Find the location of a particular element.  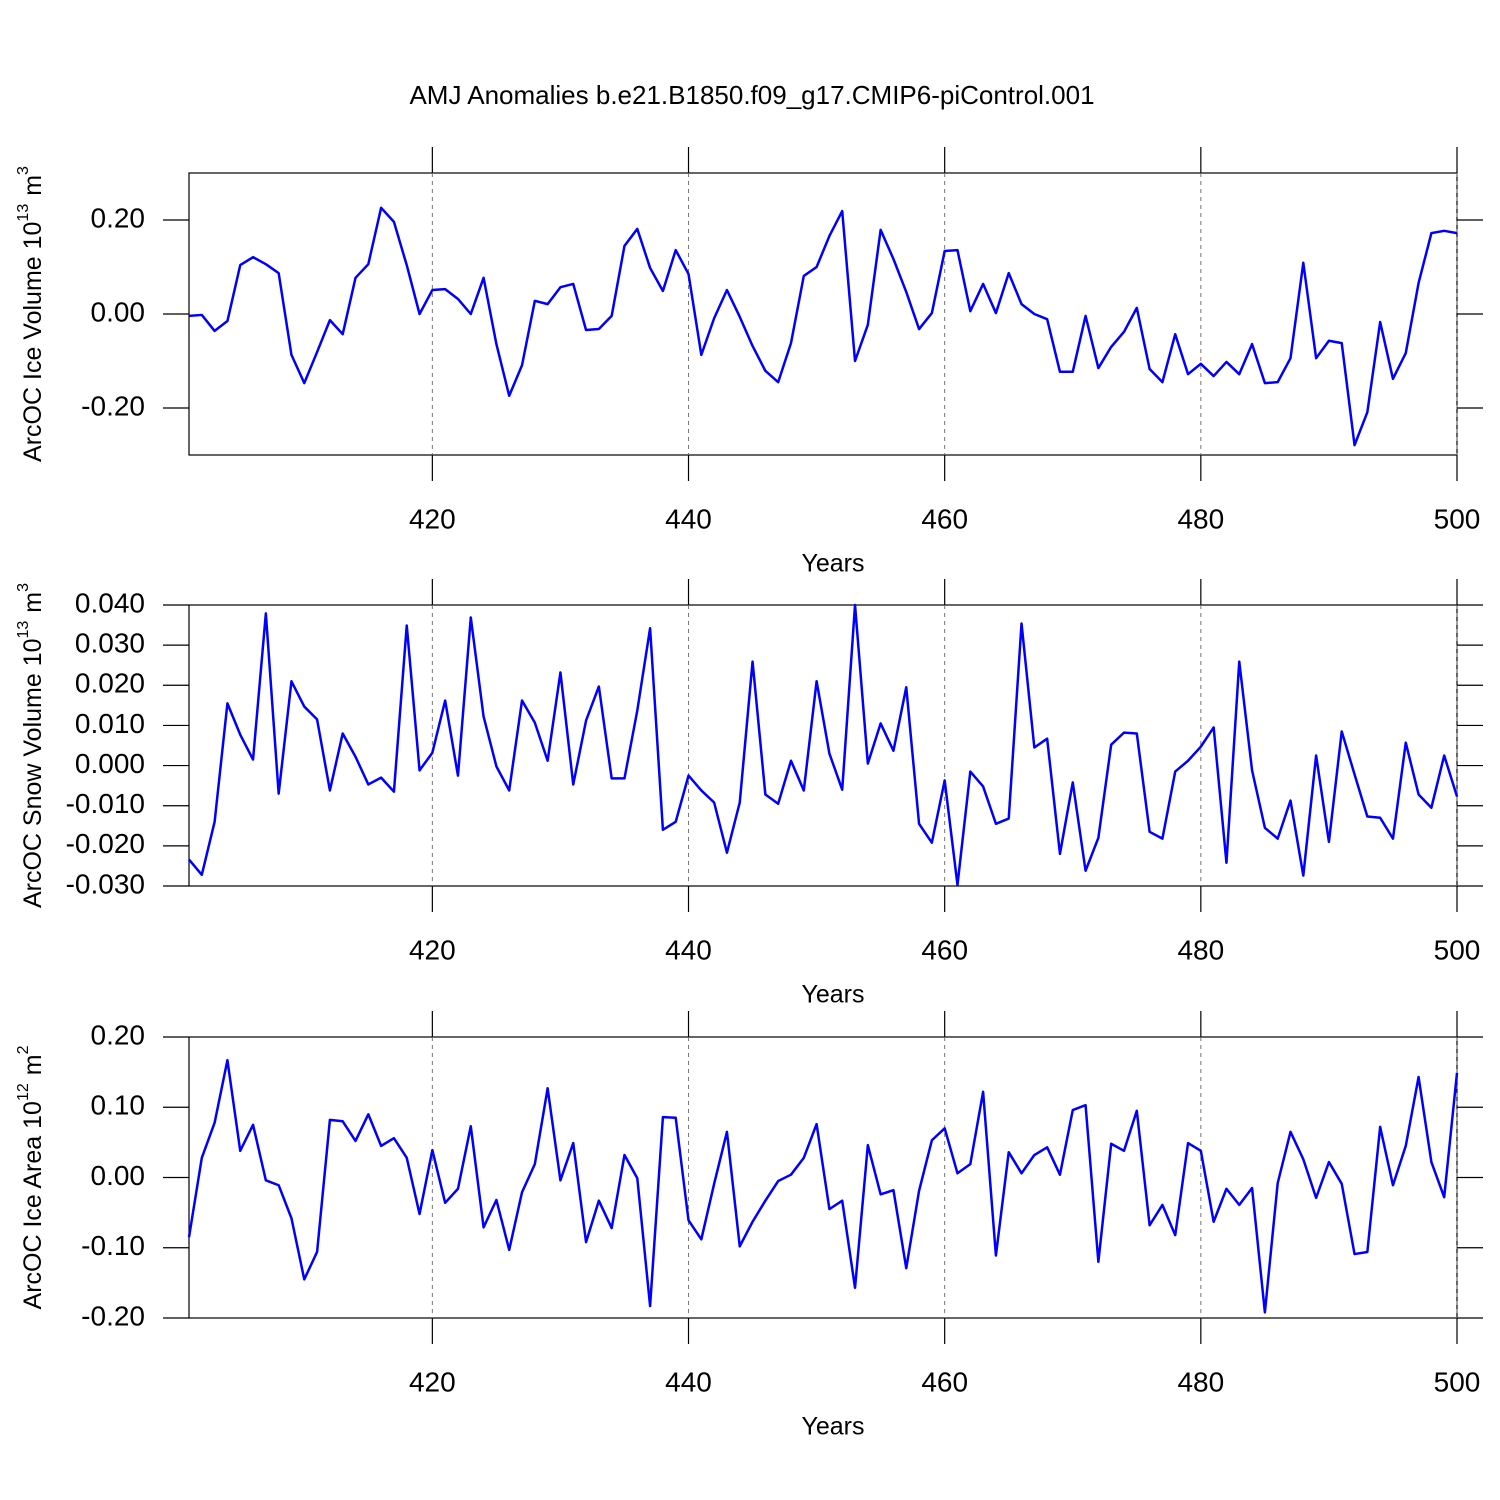

y-axis-label-exponent: 12 is located at coordinates (23, 1092).